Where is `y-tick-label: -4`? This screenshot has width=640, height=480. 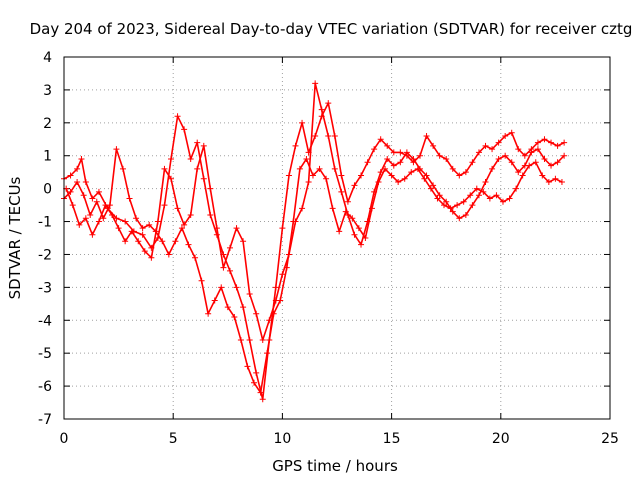
y-tick-label: -4 is located at coordinates (45, 321).